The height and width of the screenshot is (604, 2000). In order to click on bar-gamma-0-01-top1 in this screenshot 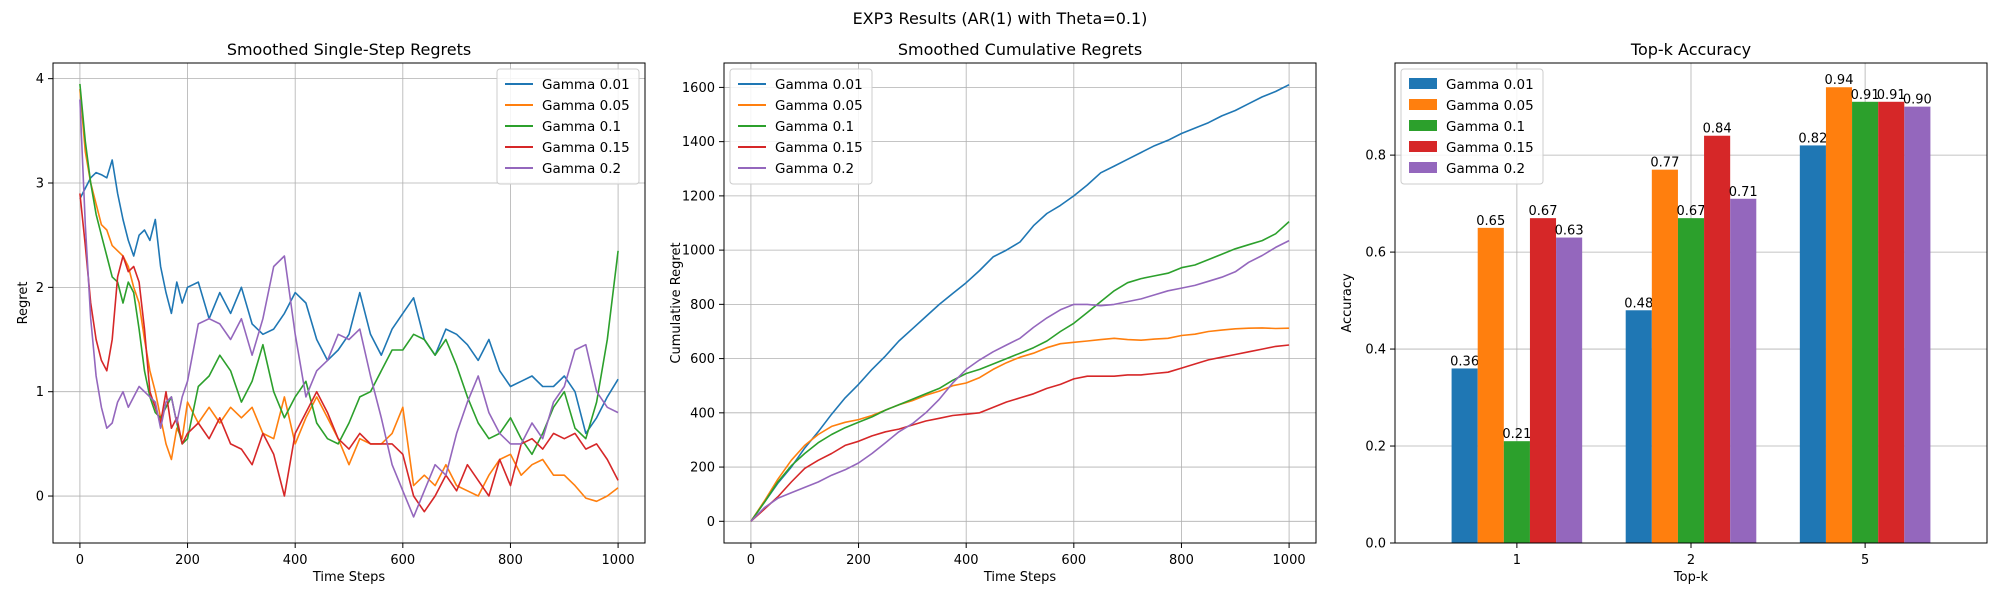, I will do `click(1464, 455)`.